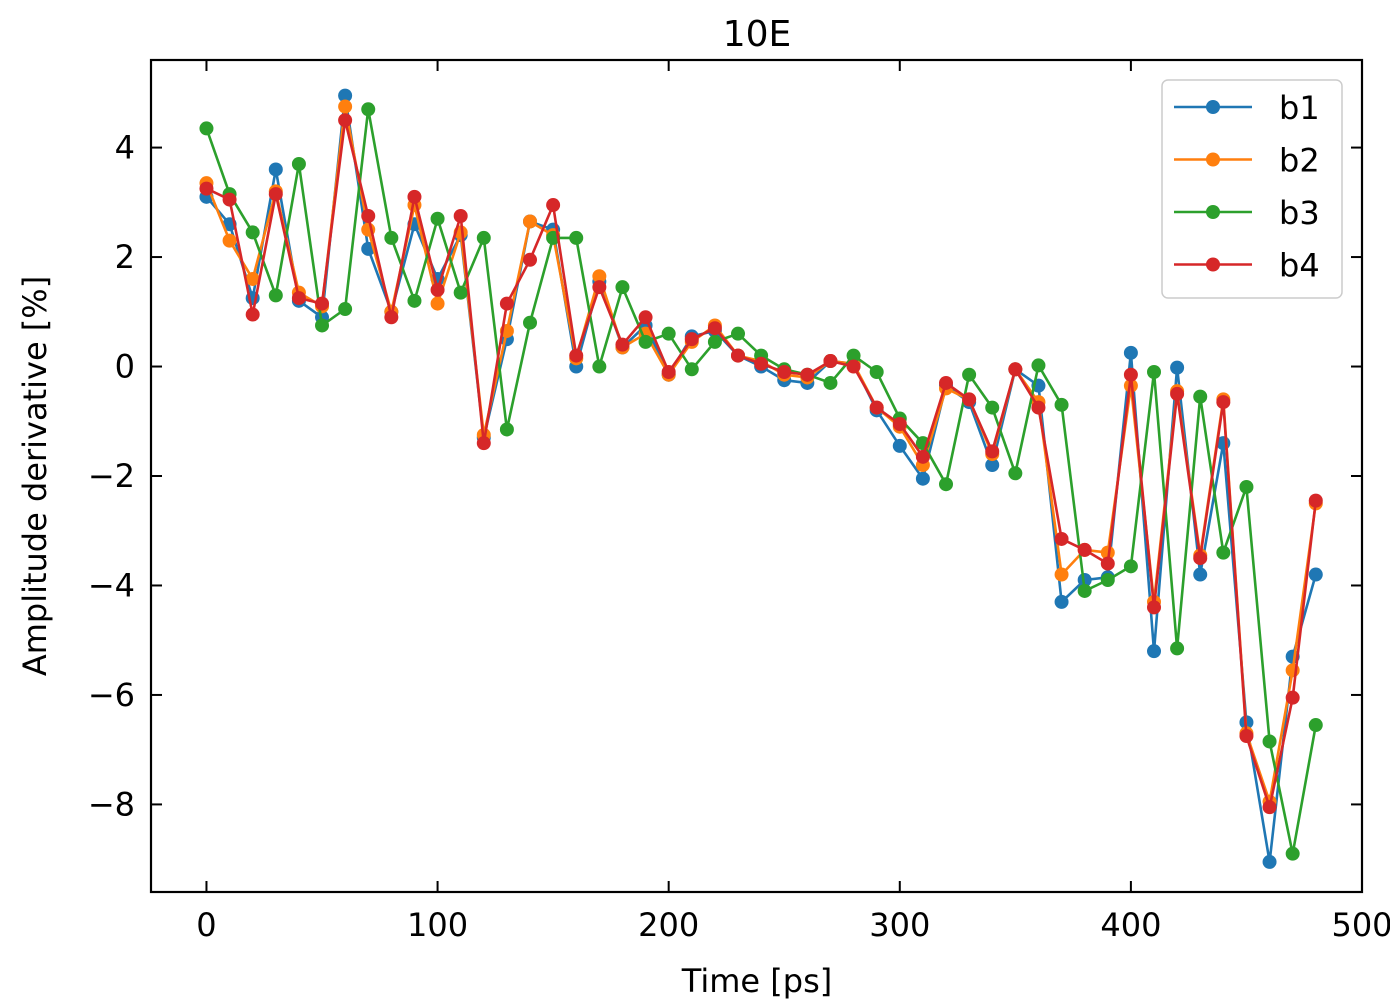  What do you see at coordinates (111, 585) in the screenshot?
I see `y-tick-label: −4` at bounding box center [111, 585].